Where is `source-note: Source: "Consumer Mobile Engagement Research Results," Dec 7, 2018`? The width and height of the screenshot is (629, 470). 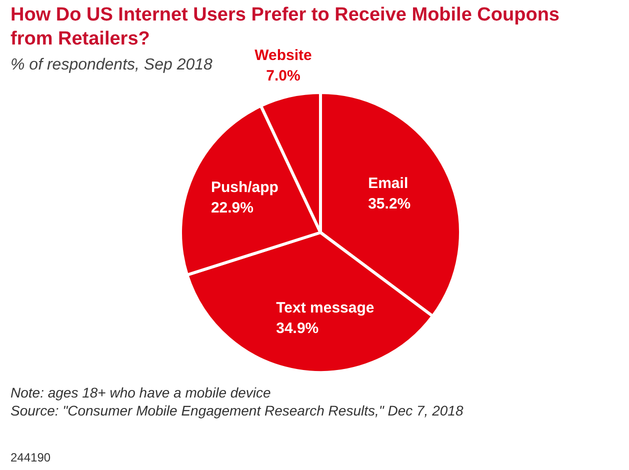
source-note: Source: "Consumer Mobile Engagement Research Results," Dec 7, 2018 is located at coordinates (237, 410).